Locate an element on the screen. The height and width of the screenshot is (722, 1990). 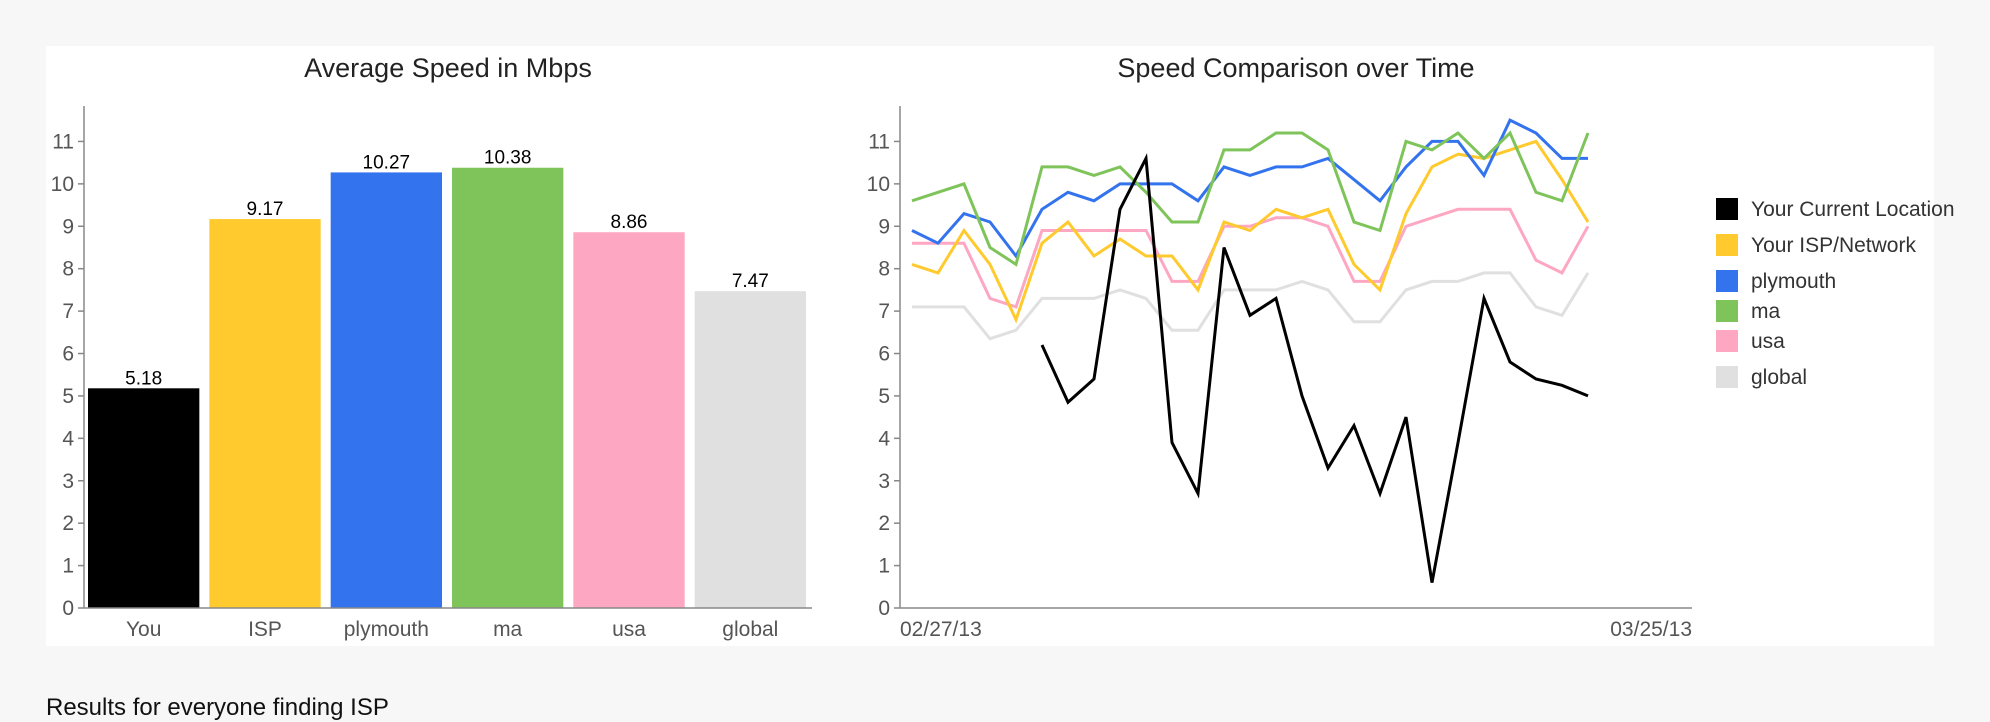
bar-y-tick-label: 7 is located at coordinates (68, 311).